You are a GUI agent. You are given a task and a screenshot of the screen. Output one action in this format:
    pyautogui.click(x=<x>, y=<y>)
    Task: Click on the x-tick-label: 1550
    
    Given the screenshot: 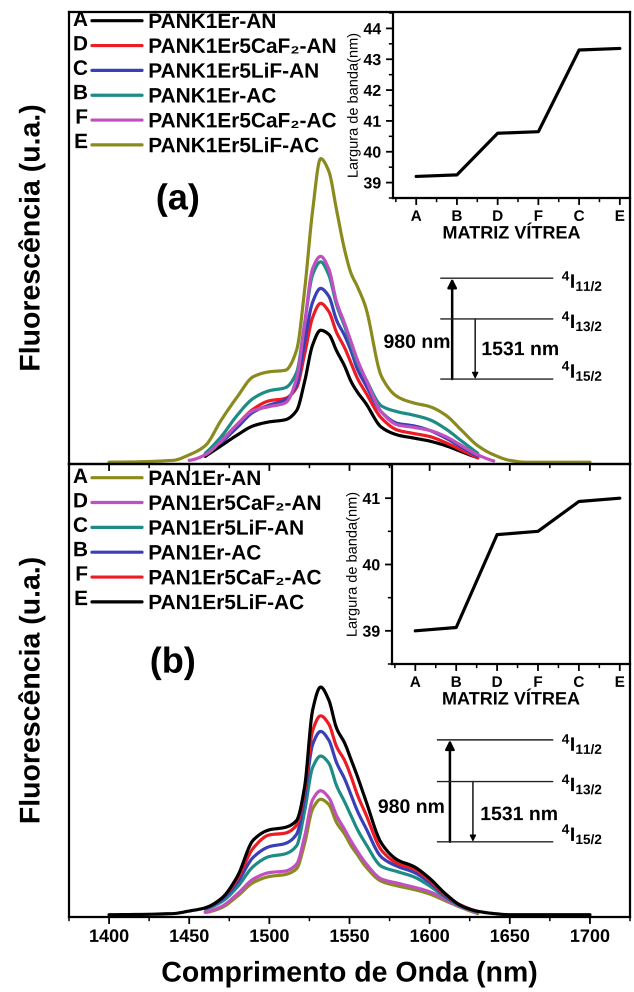 What is the action you would take?
    pyautogui.click(x=349, y=935)
    